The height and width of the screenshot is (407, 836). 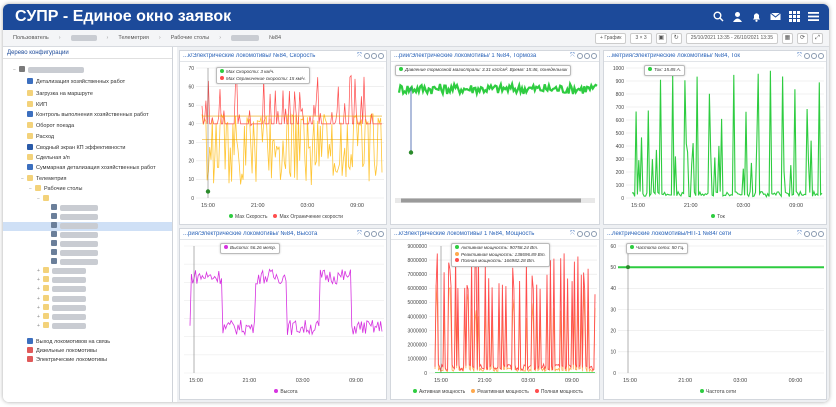 What do you see at coordinates (87, 126) in the screenshot?
I see `tree-node: Оборот поезда` at bounding box center [87, 126].